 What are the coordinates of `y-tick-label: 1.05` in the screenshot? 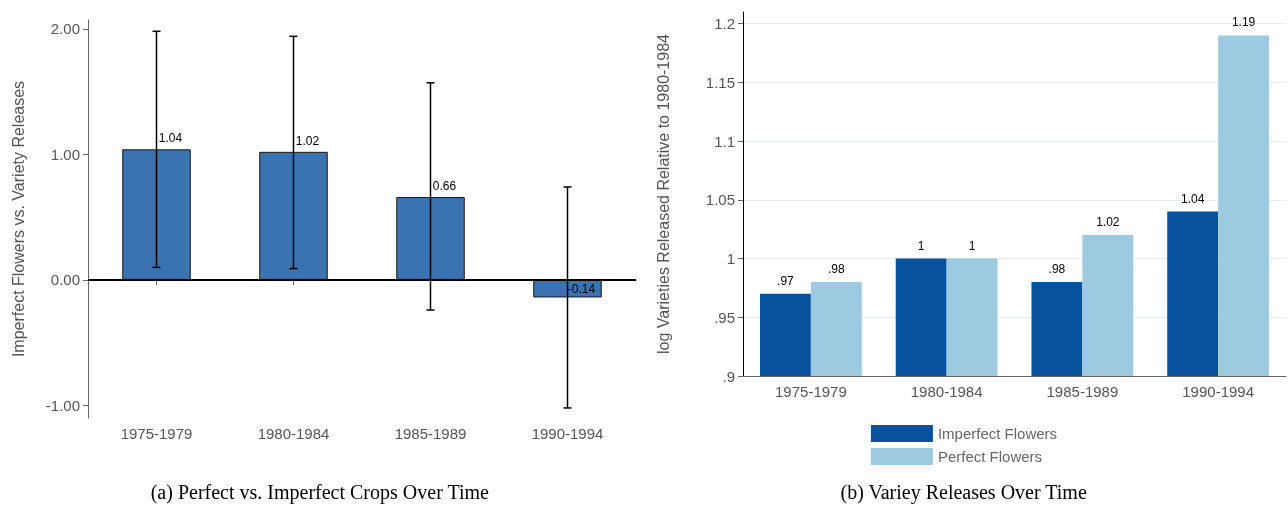 It's located at (720, 200).